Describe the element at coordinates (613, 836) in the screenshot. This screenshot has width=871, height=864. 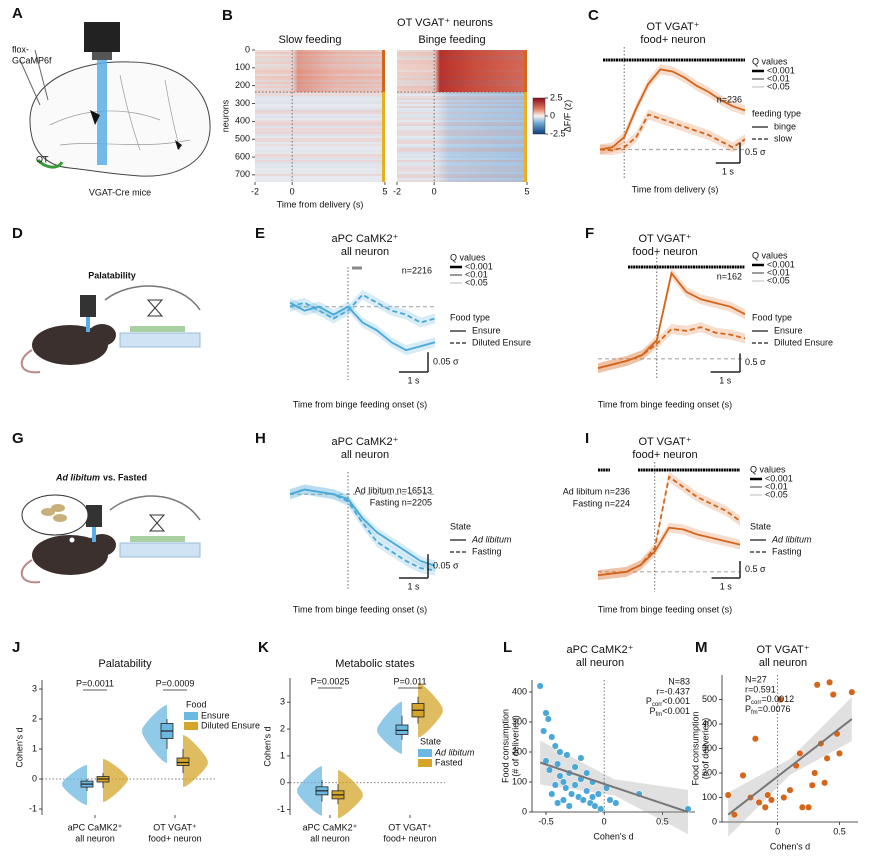
I see `x-axis-label: Cohen's d` at that location.